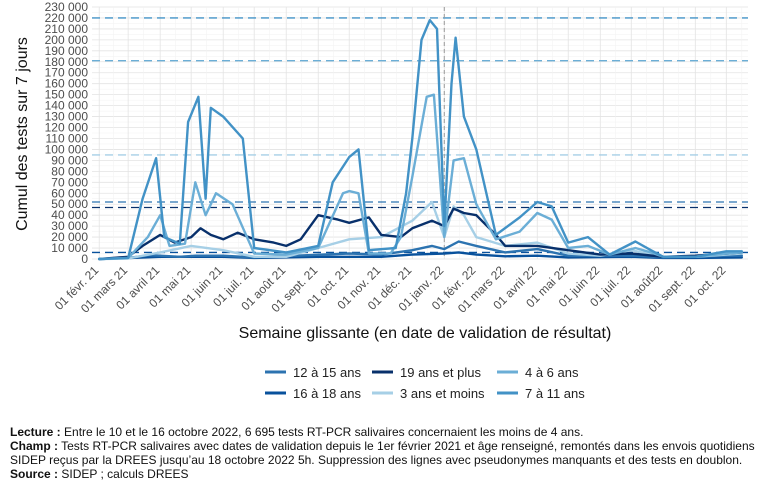  I want to click on legend-item: 12 à 15 ans, so click(313, 372).